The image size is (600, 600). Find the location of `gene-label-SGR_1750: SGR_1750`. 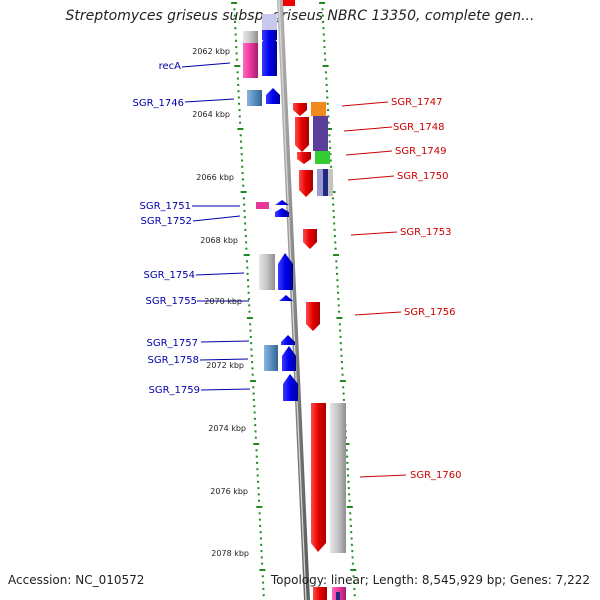

gene-label-SGR_1750: SGR_1750 is located at coordinates (423, 176).